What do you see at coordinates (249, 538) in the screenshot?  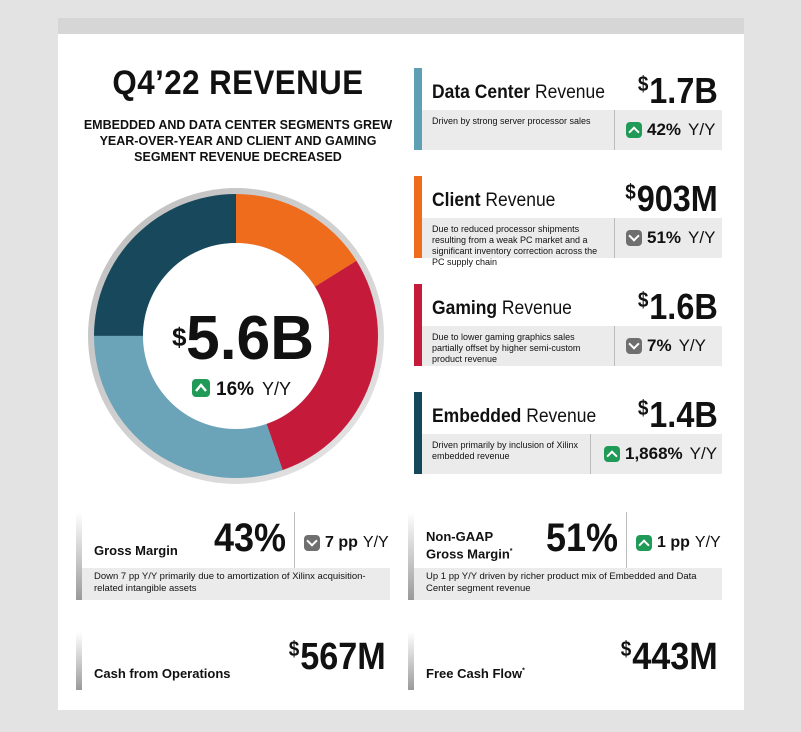 I see `gross-margin-value: 43%` at bounding box center [249, 538].